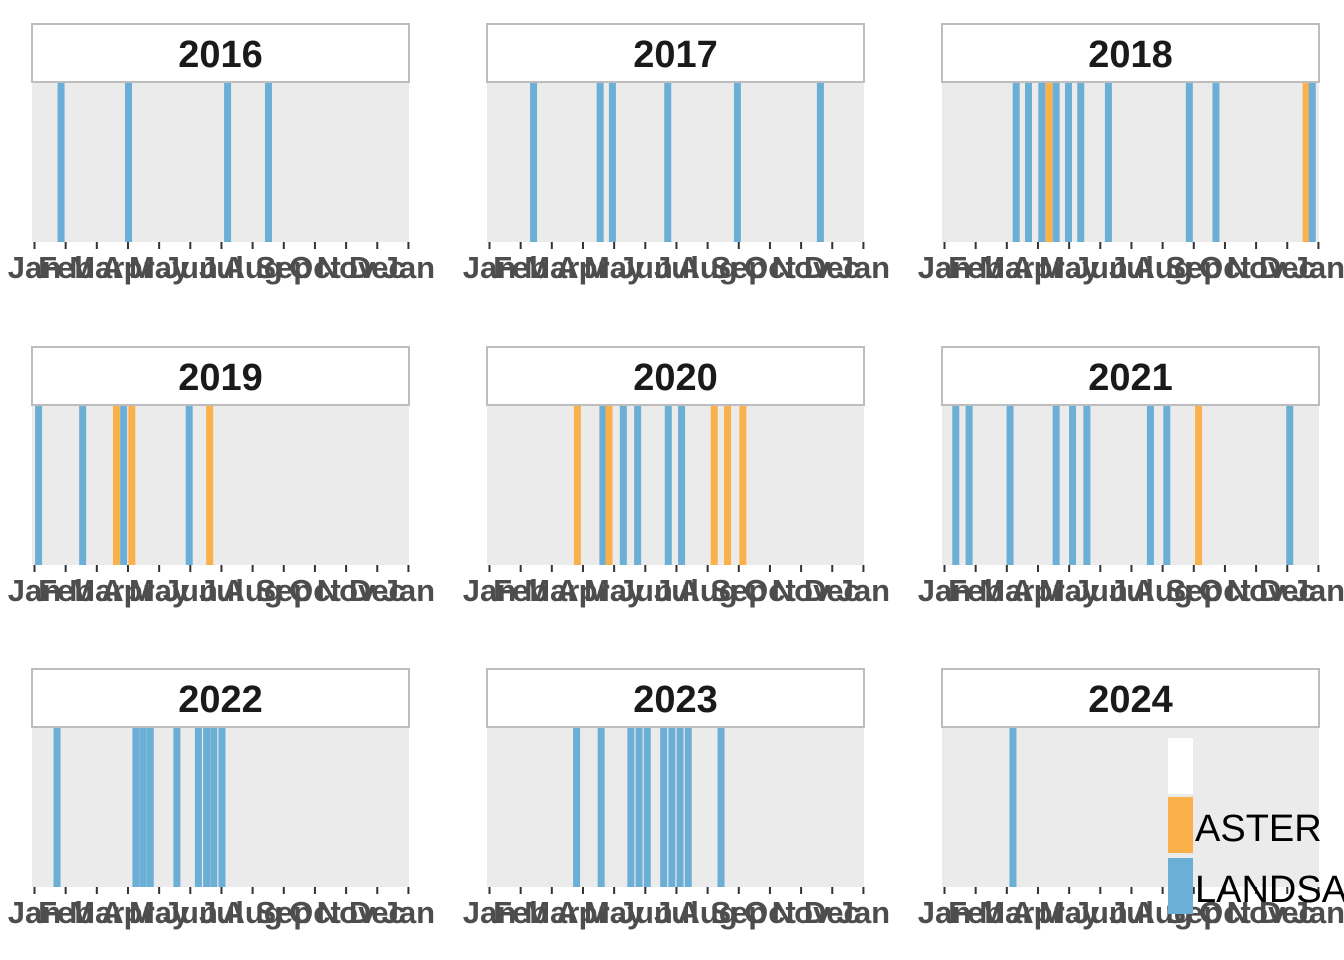 This screenshot has width=1344, height=960. Describe the element at coordinates (1180, 886) in the screenshot. I see `legend-key` at that location.